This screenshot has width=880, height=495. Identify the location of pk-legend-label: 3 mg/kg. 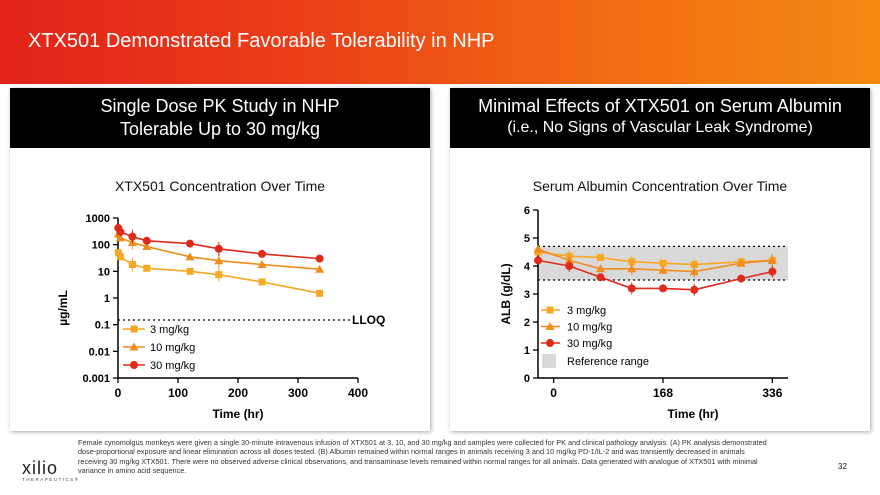
(169, 330).